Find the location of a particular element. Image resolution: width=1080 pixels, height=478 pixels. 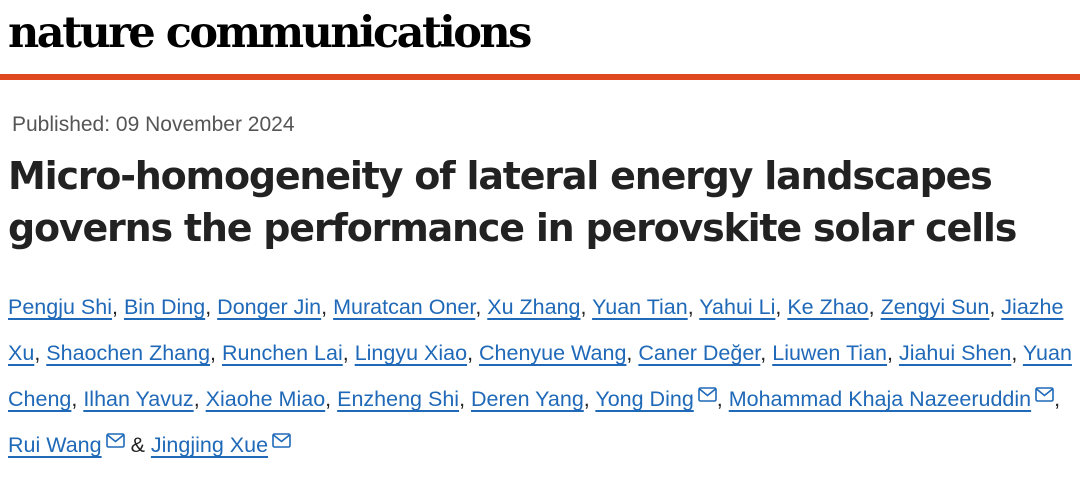

author-link: Donger Jin is located at coordinates (269, 307).